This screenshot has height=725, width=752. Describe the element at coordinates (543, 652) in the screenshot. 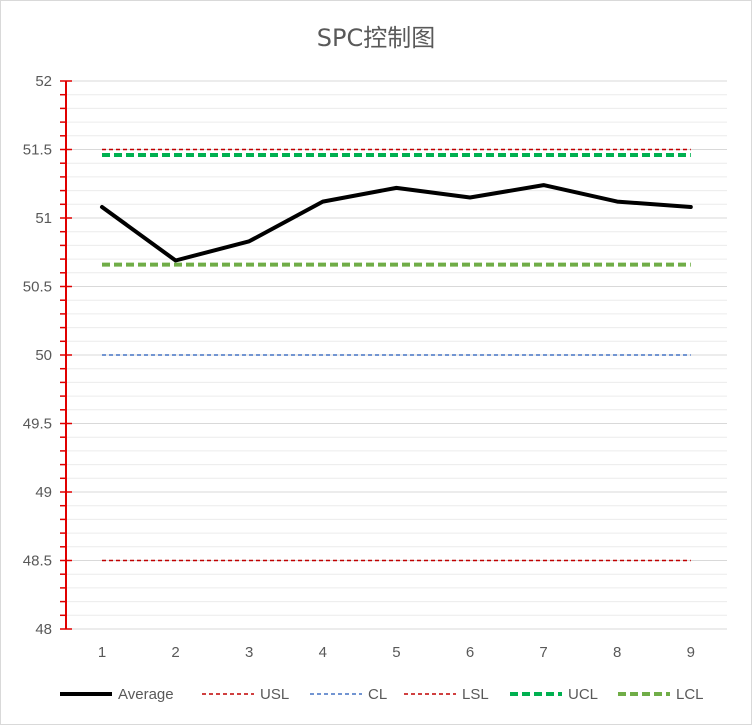

I see `x-tick-label: 7` at that location.